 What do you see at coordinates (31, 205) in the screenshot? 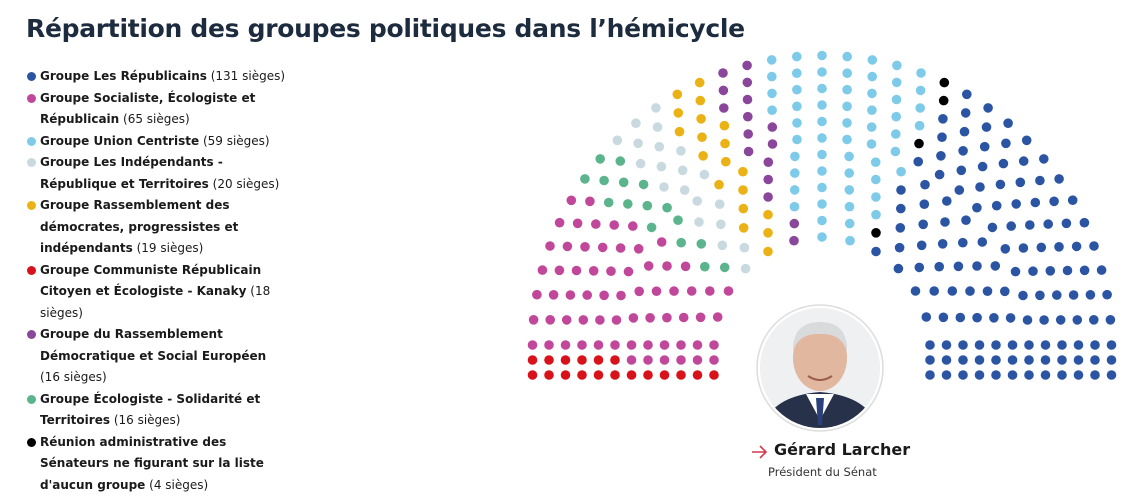
I see `legend-swatch` at bounding box center [31, 205].